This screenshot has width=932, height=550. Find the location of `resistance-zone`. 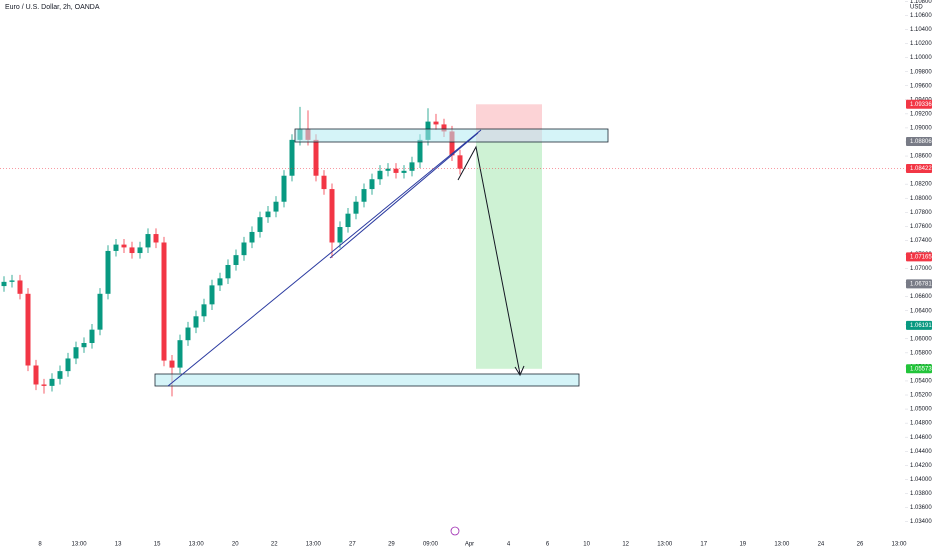

resistance-zone is located at coordinates (451, 135).